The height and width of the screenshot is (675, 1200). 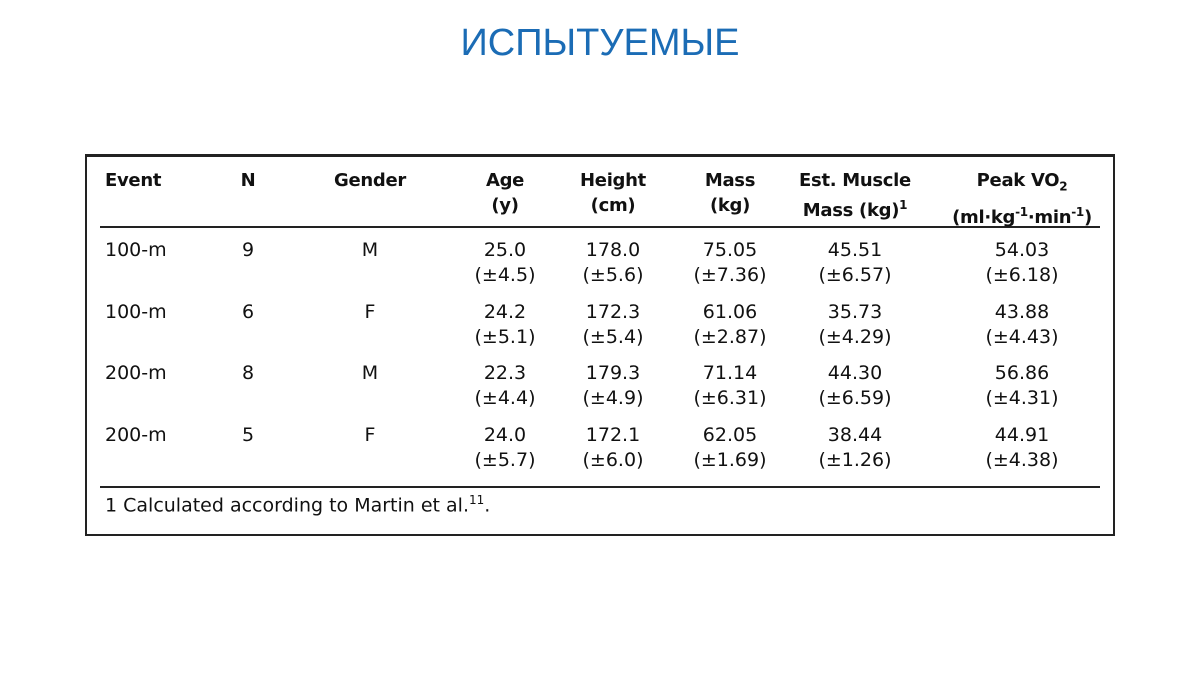 I want to click on cell-line: 8, so click(x=248, y=373).